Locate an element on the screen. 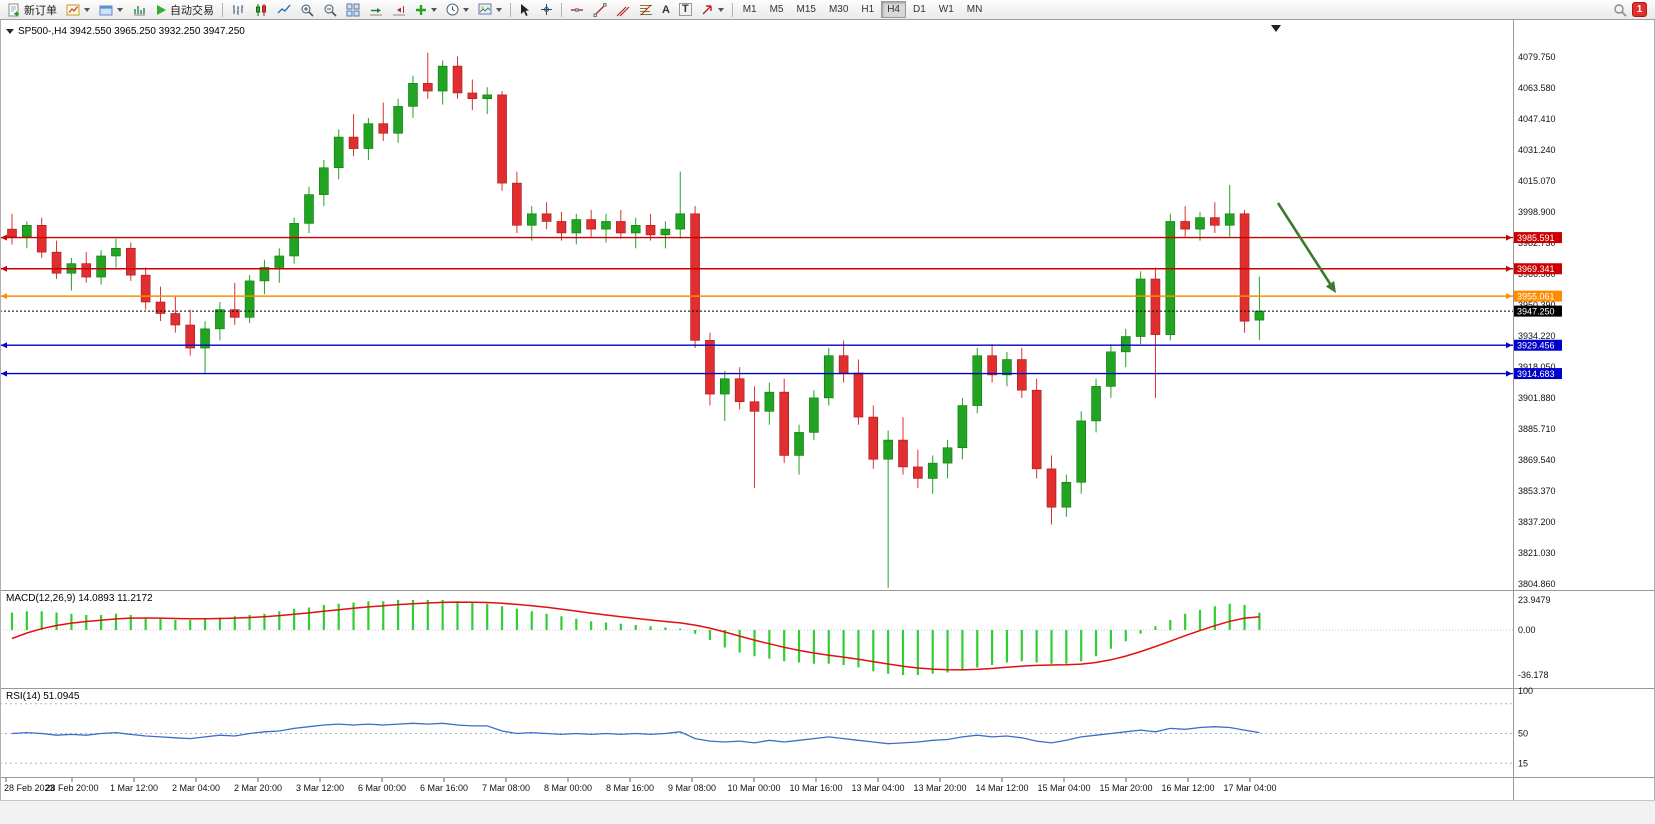 Image resolution: width=1655 pixels, height=824 pixels. timeframe-m5-button: M5 is located at coordinates (777, 9).